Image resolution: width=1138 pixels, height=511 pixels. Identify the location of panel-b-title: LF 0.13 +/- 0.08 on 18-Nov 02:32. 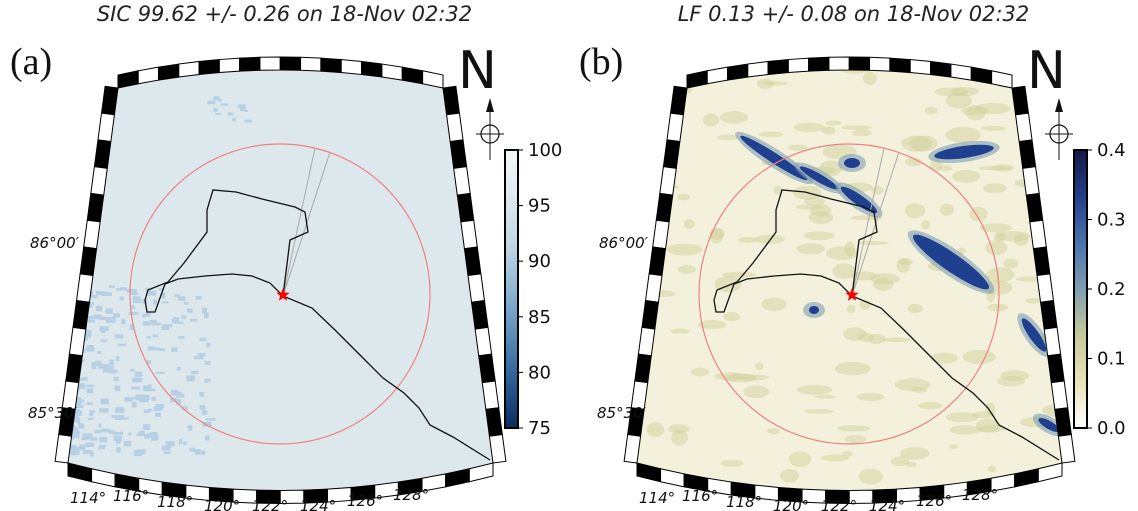
(853, 14).